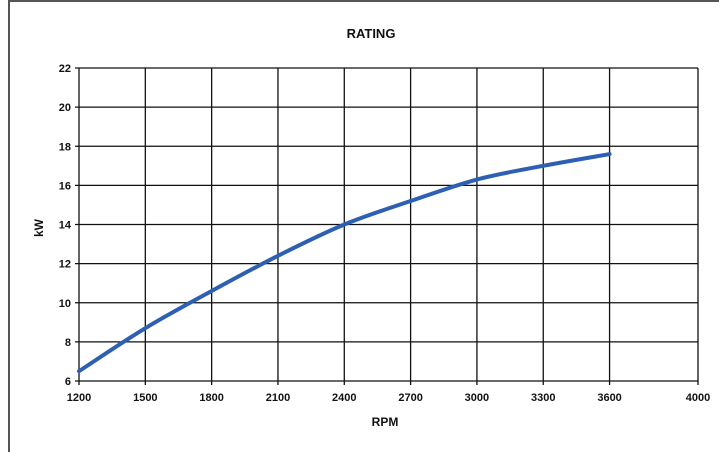 The width and height of the screenshot is (719, 452). Describe the element at coordinates (65, 304) in the screenshot. I see `y-tick-label: 10` at that location.